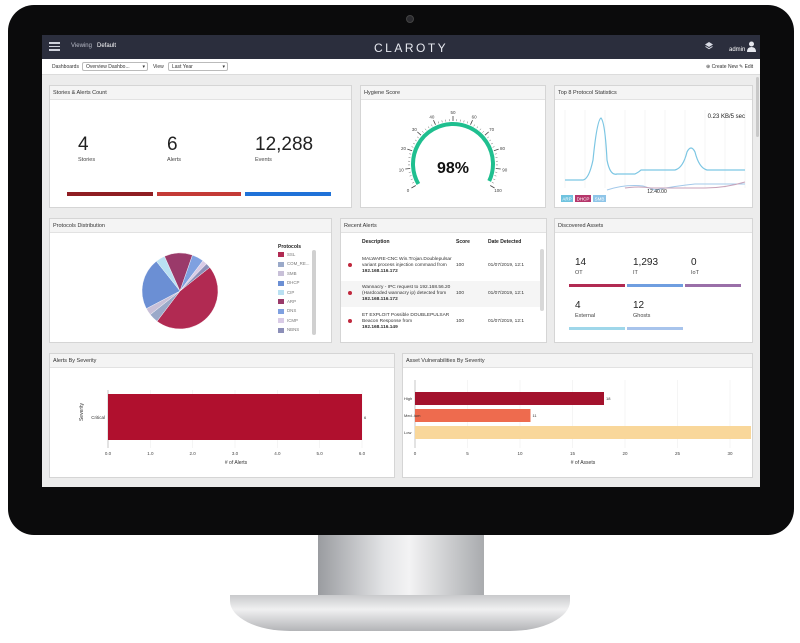 The width and height of the screenshot is (800, 643). What do you see at coordinates (288, 330) in the screenshot?
I see `legend-item: NBNS` at bounding box center [288, 330].